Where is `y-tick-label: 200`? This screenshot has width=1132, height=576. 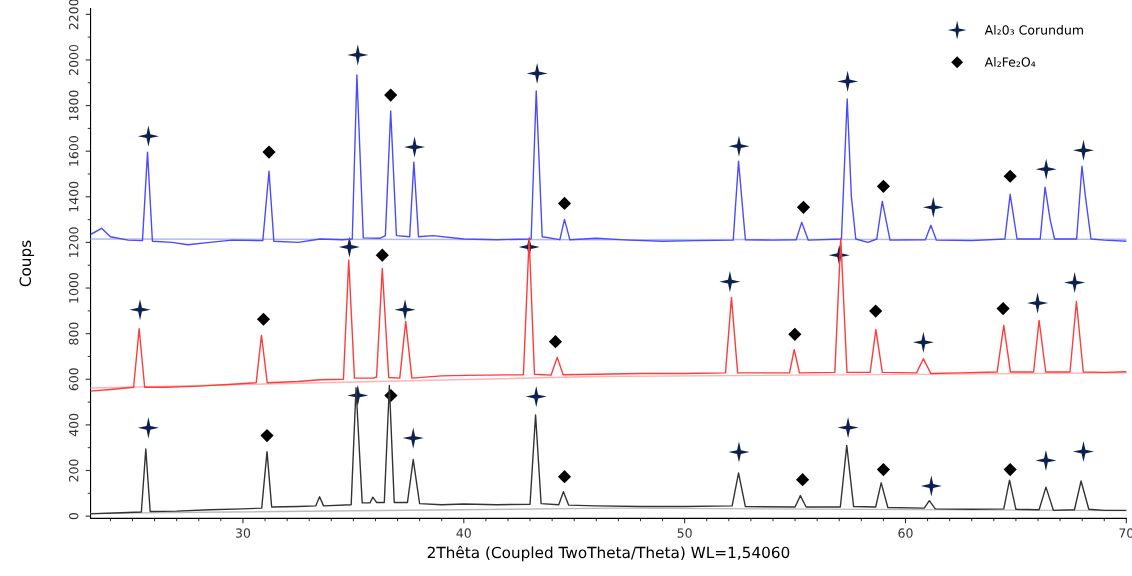
y-tick-label: 200 is located at coordinates (73, 470).